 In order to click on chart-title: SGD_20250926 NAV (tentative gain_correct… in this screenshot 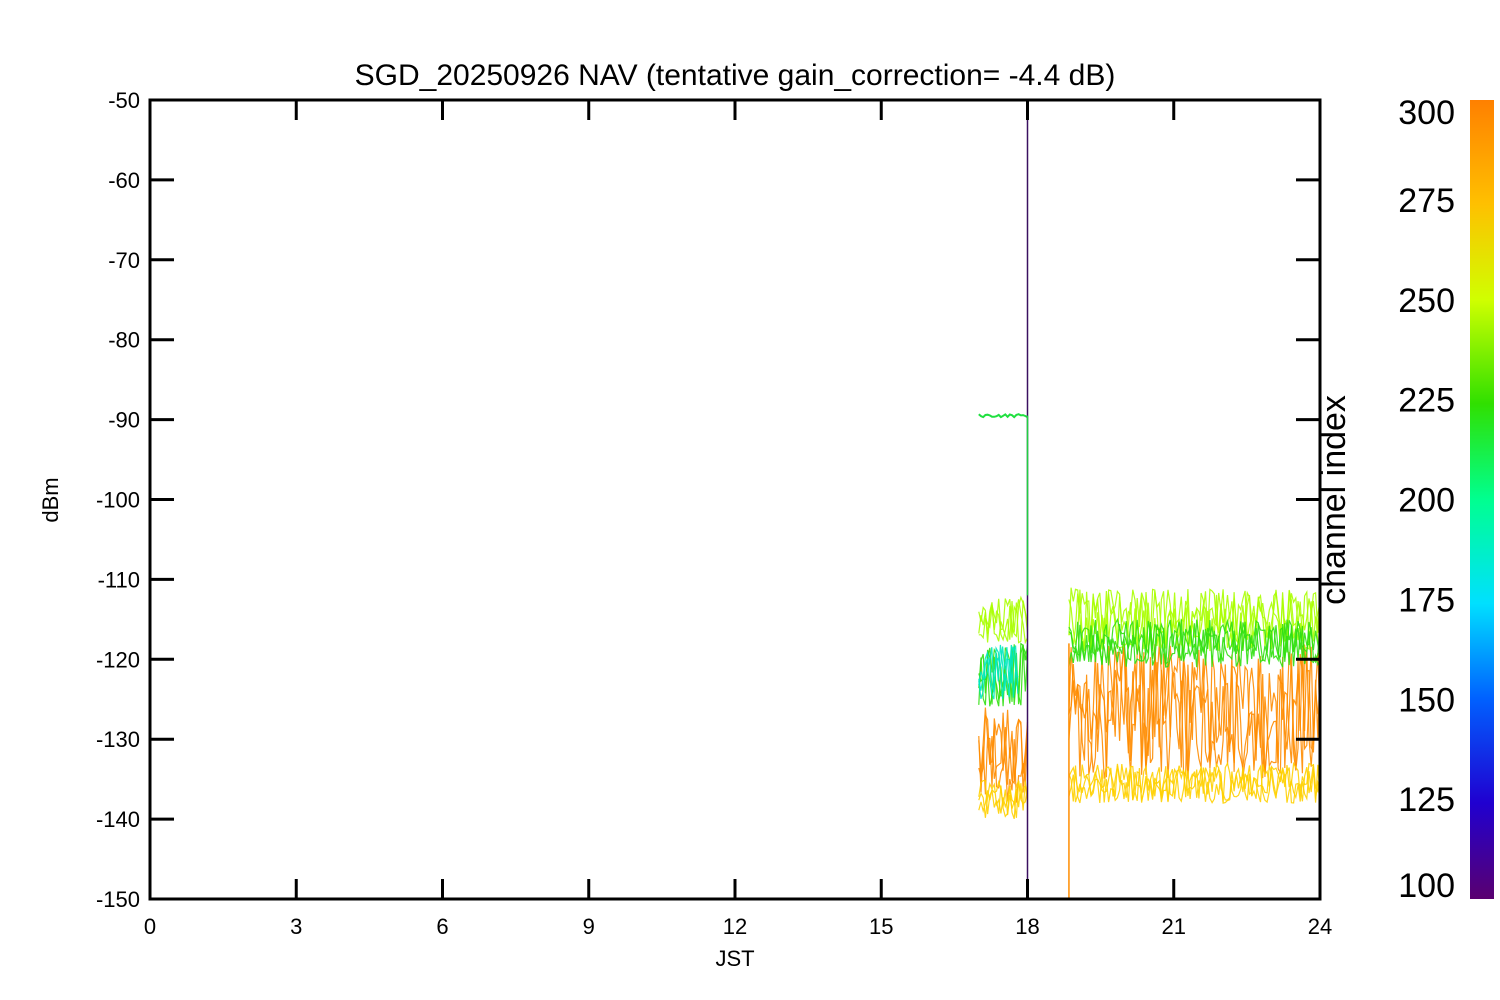, I will do `click(735, 75)`.